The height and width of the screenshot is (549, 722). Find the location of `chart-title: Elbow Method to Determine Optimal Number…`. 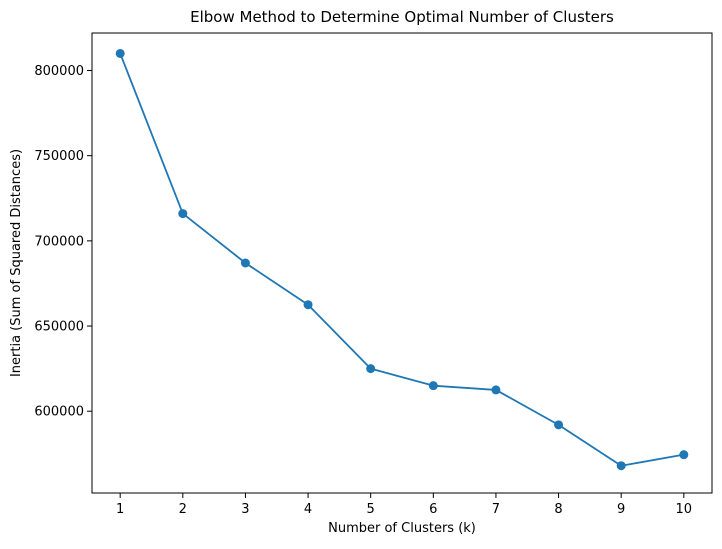

chart-title: Elbow Method to Determine Optimal Number… is located at coordinates (402, 17).